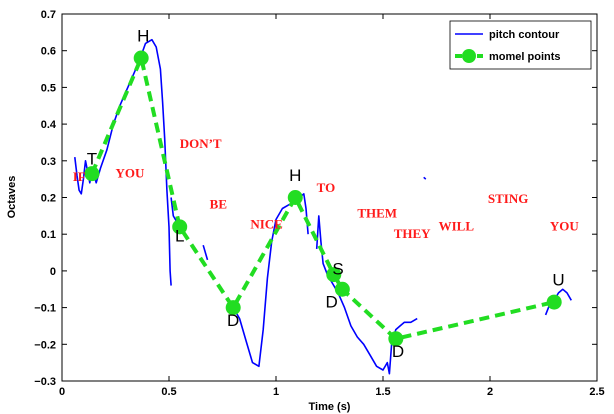  I want to click on word-label: BE, so click(218, 204).